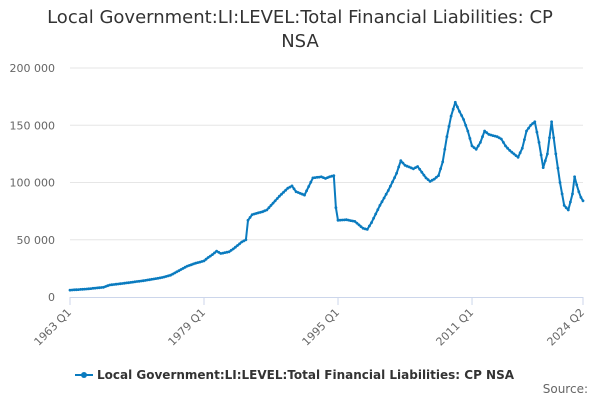 The width and height of the screenshot is (600, 400). I want to click on source-credit: Source:, so click(565, 389).